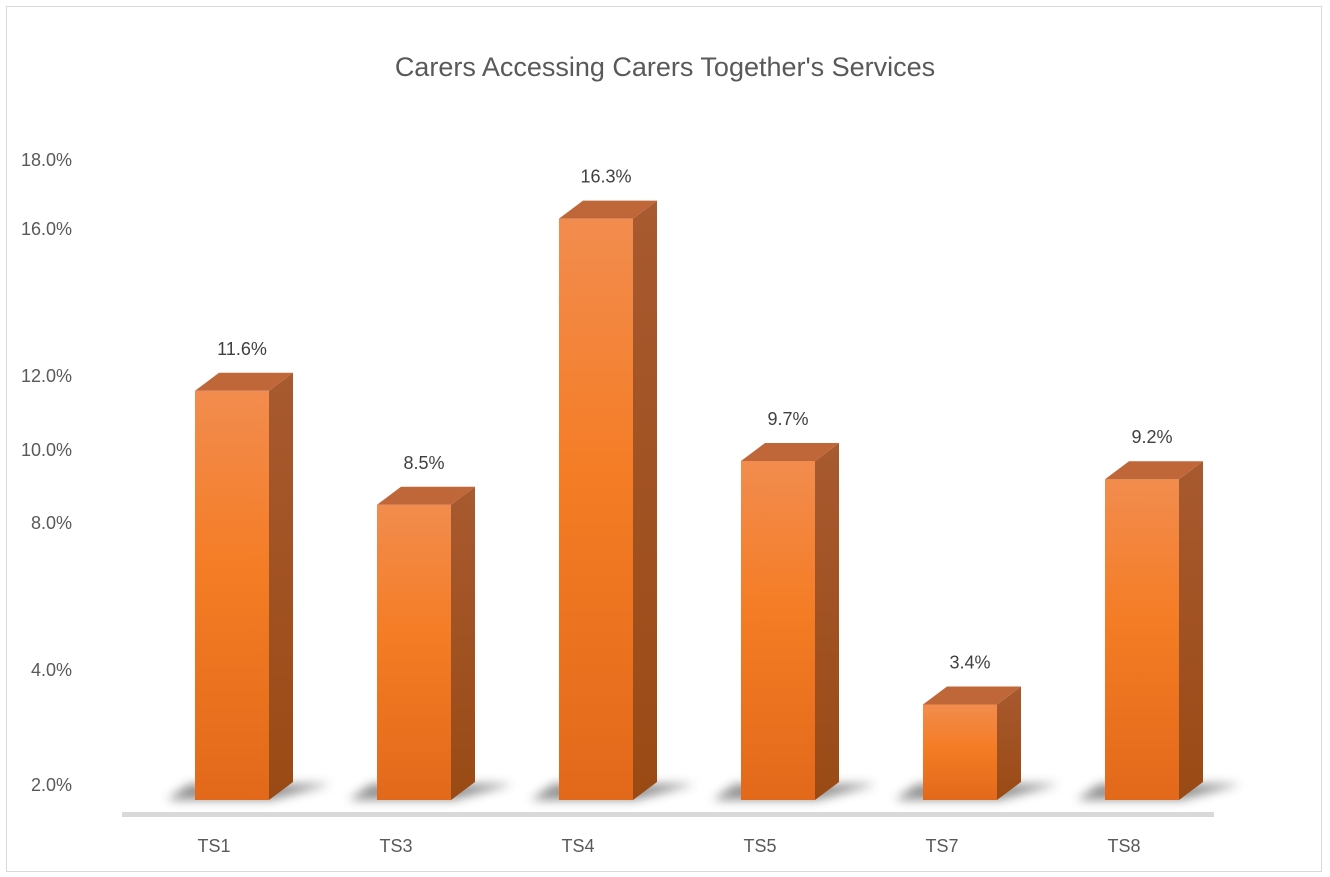 The image size is (1330, 877). What do you see at coordinates (423, 463) in the screenshot?
I see `data-label: 8.5%` at bounding box center [423, 463].